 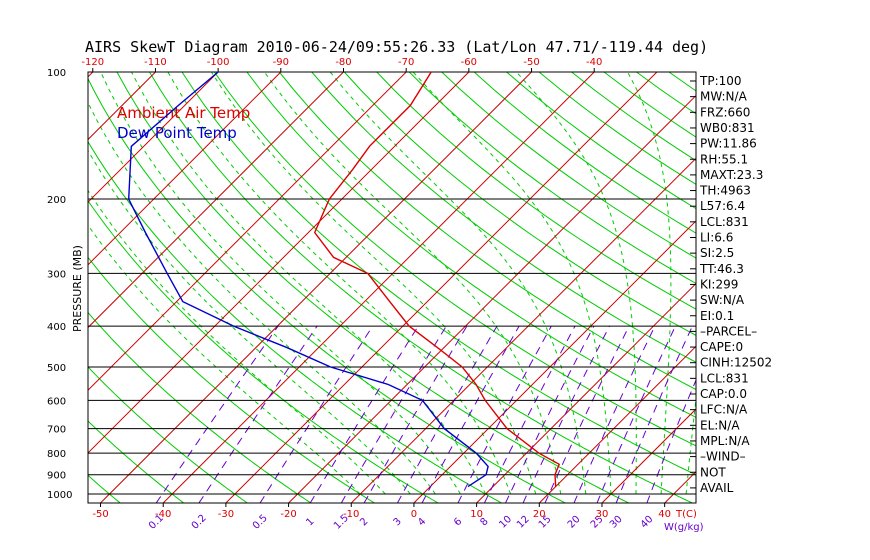 I want to click on mixing-ratio-tick-label: 0.2, so click(x=199, y=522).